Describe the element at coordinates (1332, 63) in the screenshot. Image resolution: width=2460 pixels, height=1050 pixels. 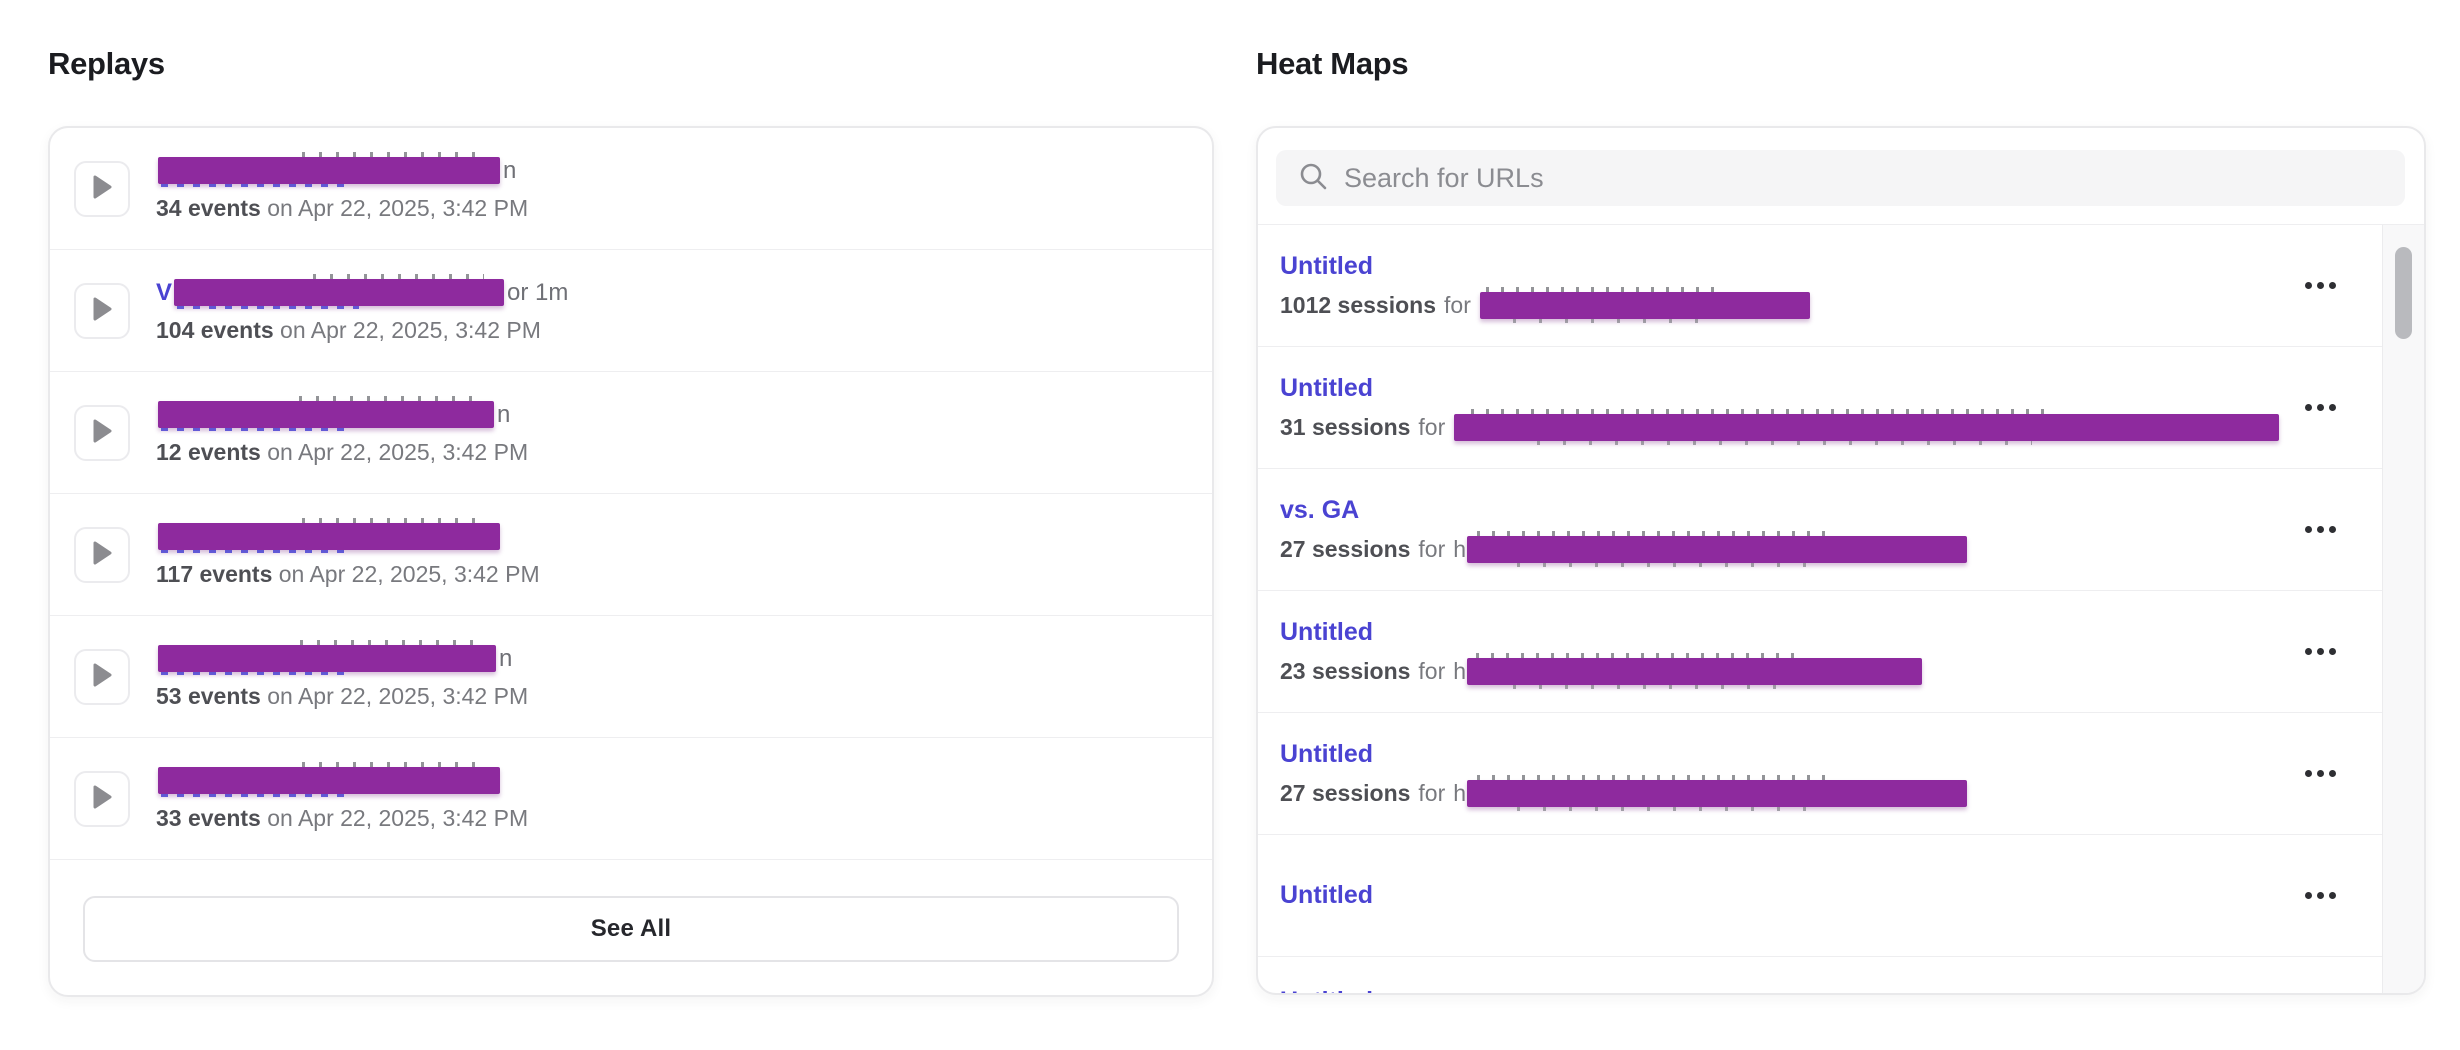
I see `heatmaps-title: Heat Maps` at that location.